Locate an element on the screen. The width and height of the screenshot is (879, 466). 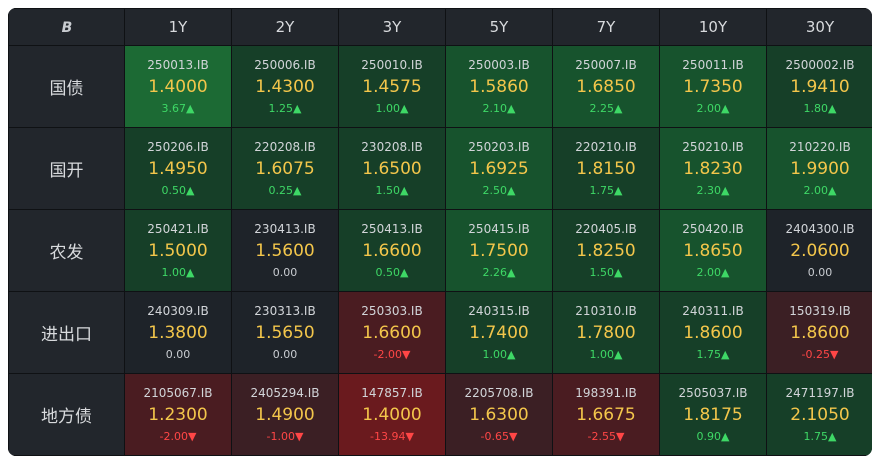
yield-cell: 230208.IB 1.6500 1.50▲ is located at coordinates (392, 168).